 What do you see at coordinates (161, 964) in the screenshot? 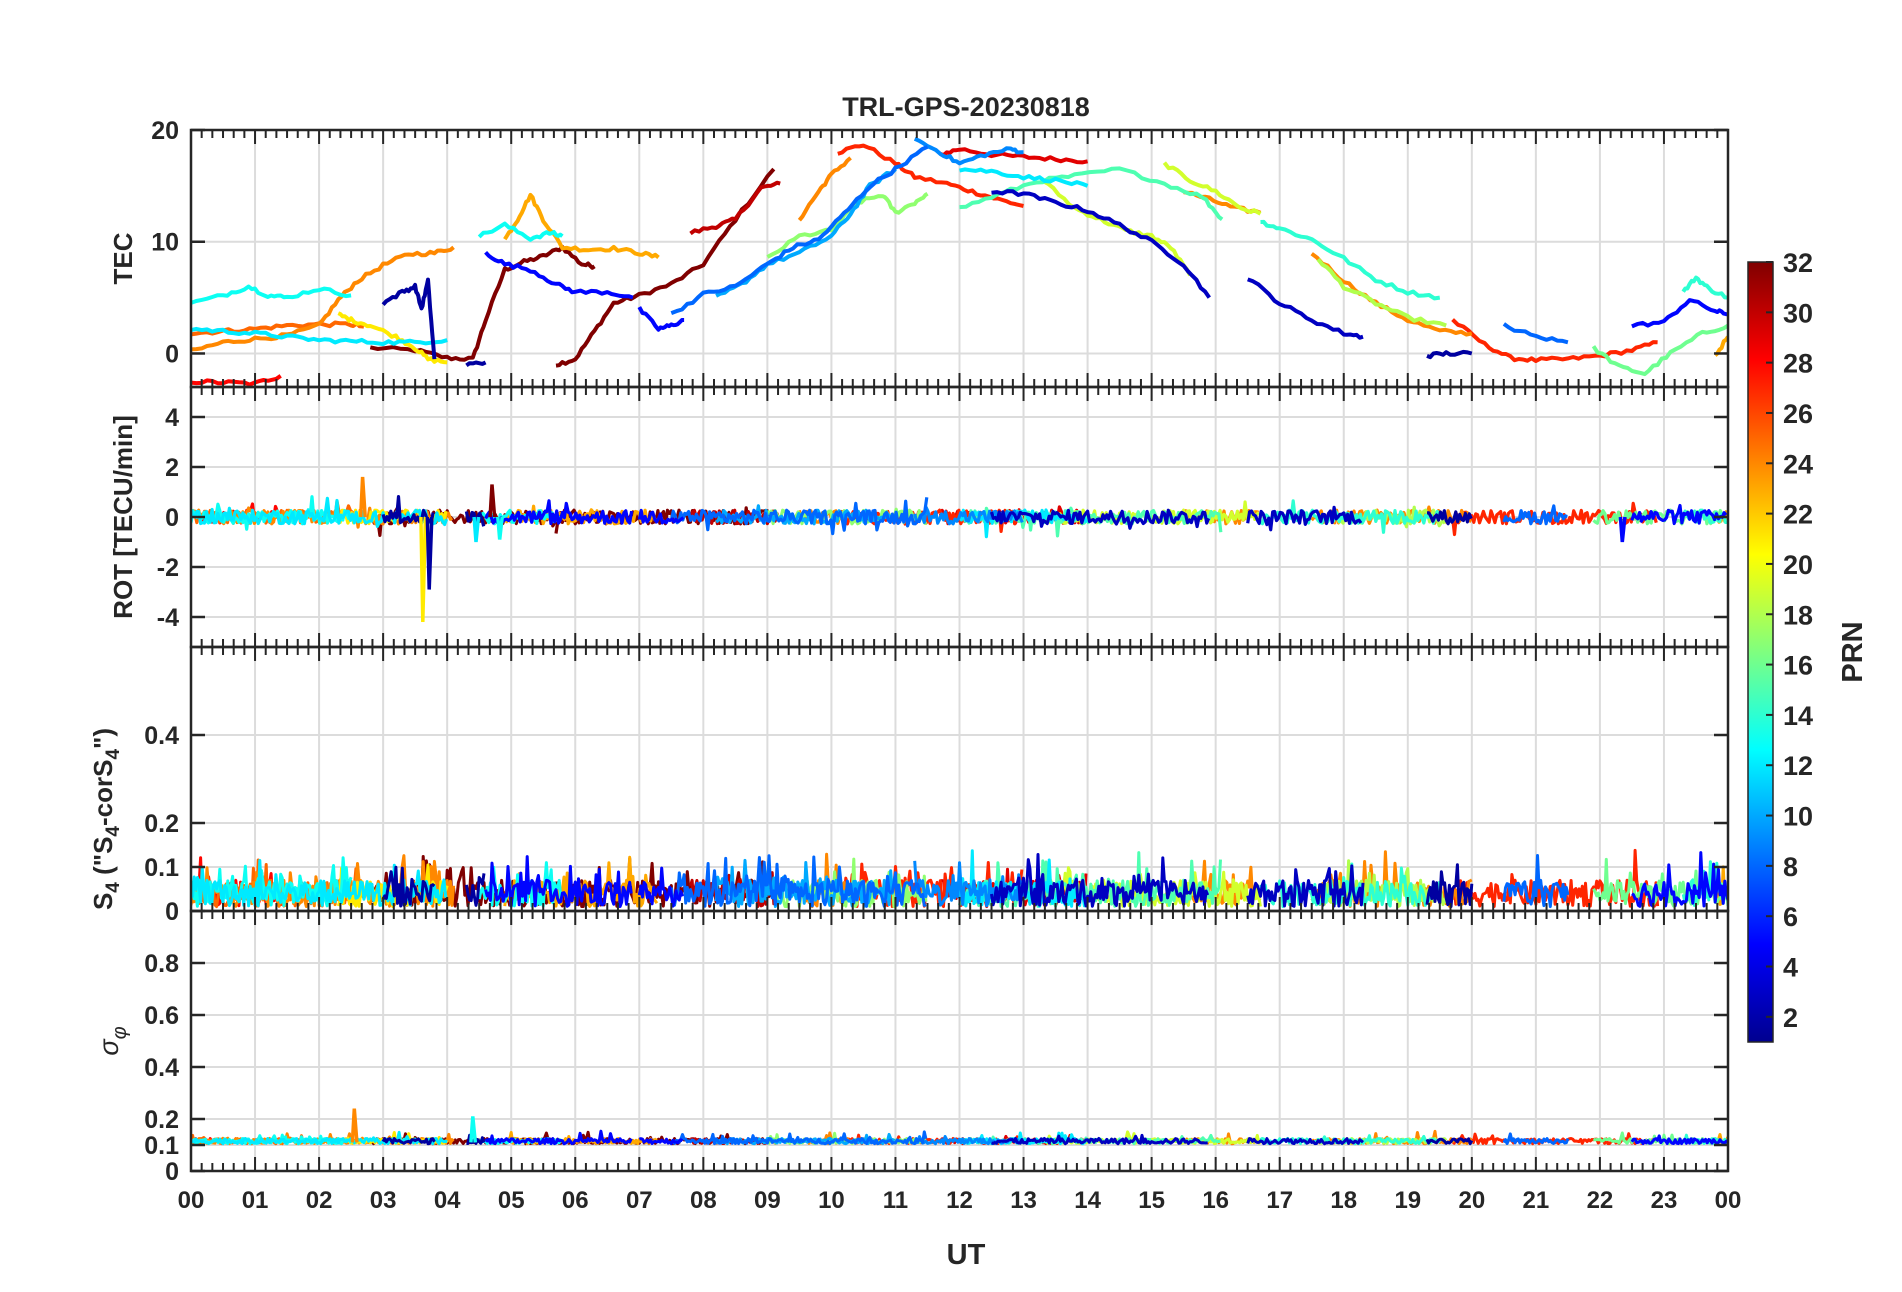
I see `sigma-y-tick-label: 0.8` at bounding box center [161, 964].